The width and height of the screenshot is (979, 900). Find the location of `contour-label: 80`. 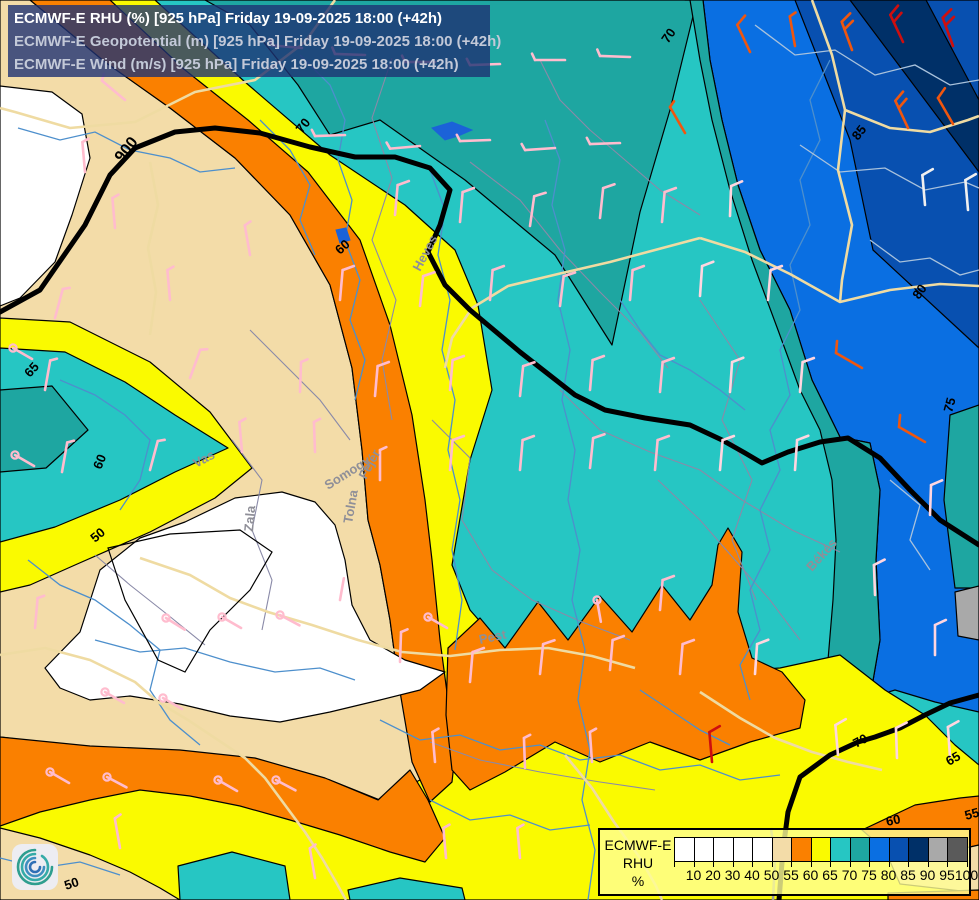

contour-label: 80 is located at coordinates (919, 291).